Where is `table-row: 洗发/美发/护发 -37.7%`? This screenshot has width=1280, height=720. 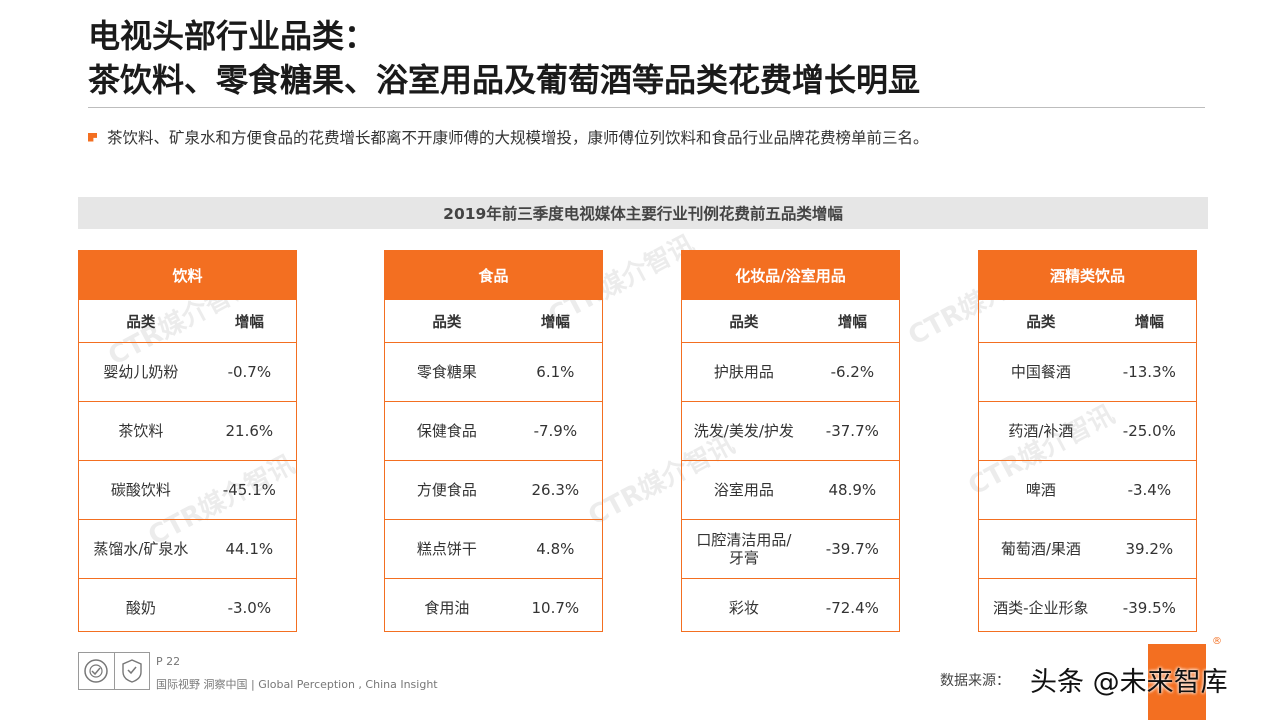 table-row: 洗发/美发/护发 -37.7% is located at coordinates (790, 431).